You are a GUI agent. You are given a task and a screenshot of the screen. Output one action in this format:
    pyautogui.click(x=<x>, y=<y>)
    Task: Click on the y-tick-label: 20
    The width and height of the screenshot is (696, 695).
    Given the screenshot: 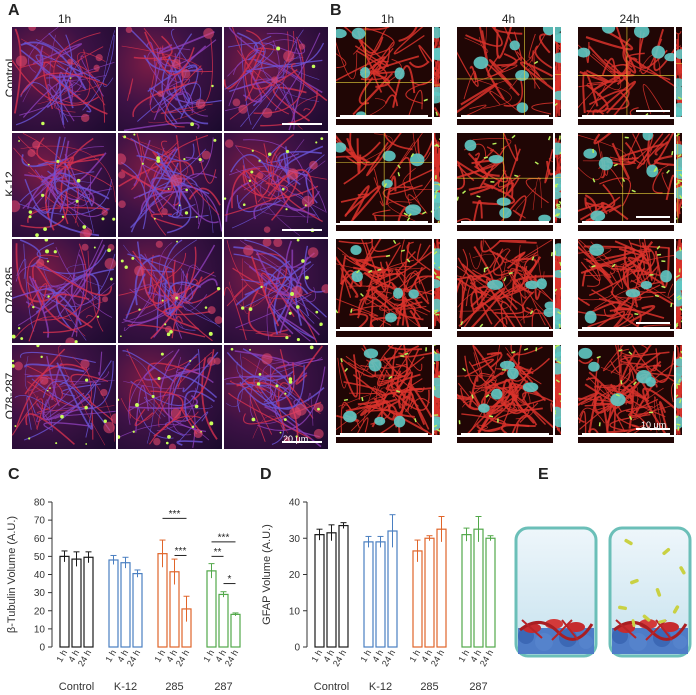 What is the action you would take?
    pyautogui.click(x=295, y=575)
    